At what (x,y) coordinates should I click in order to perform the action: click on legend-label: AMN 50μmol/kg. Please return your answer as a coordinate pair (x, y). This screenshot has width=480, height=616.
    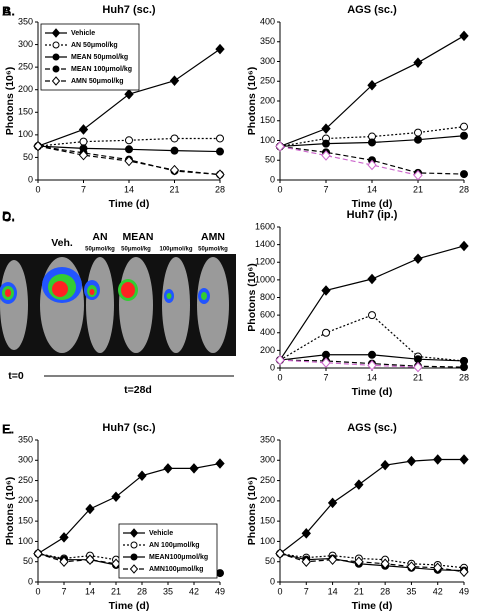
    Looking at the image, I should click on (97, 81).